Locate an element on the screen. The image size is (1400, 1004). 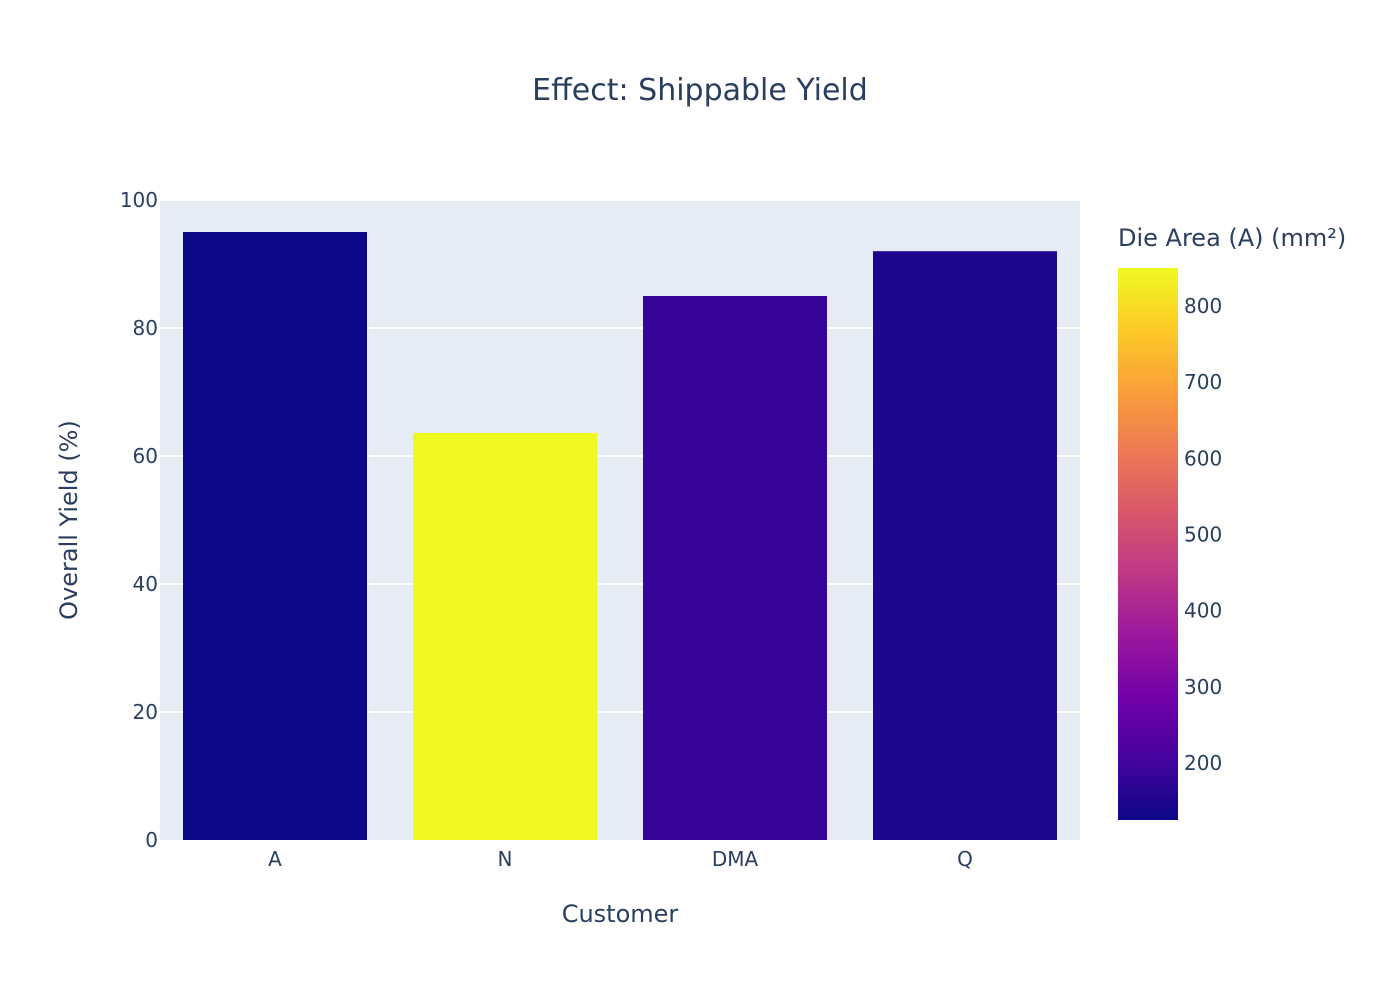
colorbar-tick-label: 600 is located at coordinates (1203, 458).